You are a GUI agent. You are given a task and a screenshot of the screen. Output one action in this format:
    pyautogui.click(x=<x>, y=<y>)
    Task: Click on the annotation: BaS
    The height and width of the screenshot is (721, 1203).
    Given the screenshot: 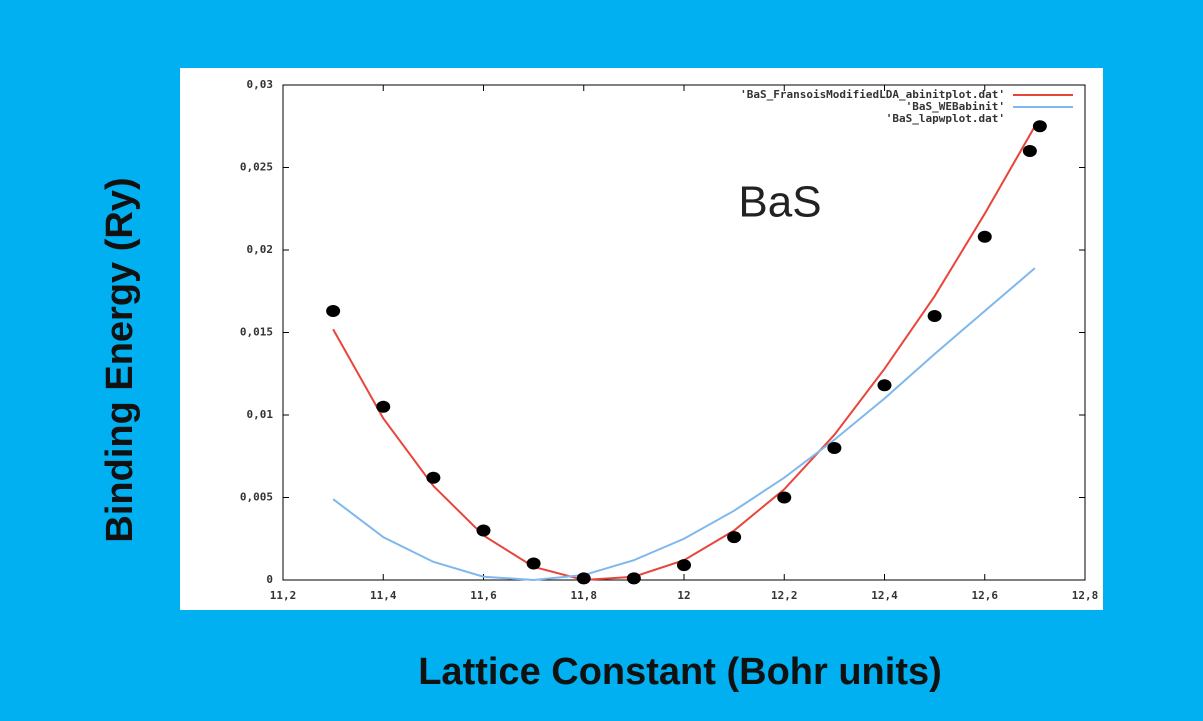 What is the action you would take?
    pyautogui.click(x=779, y=202)
    